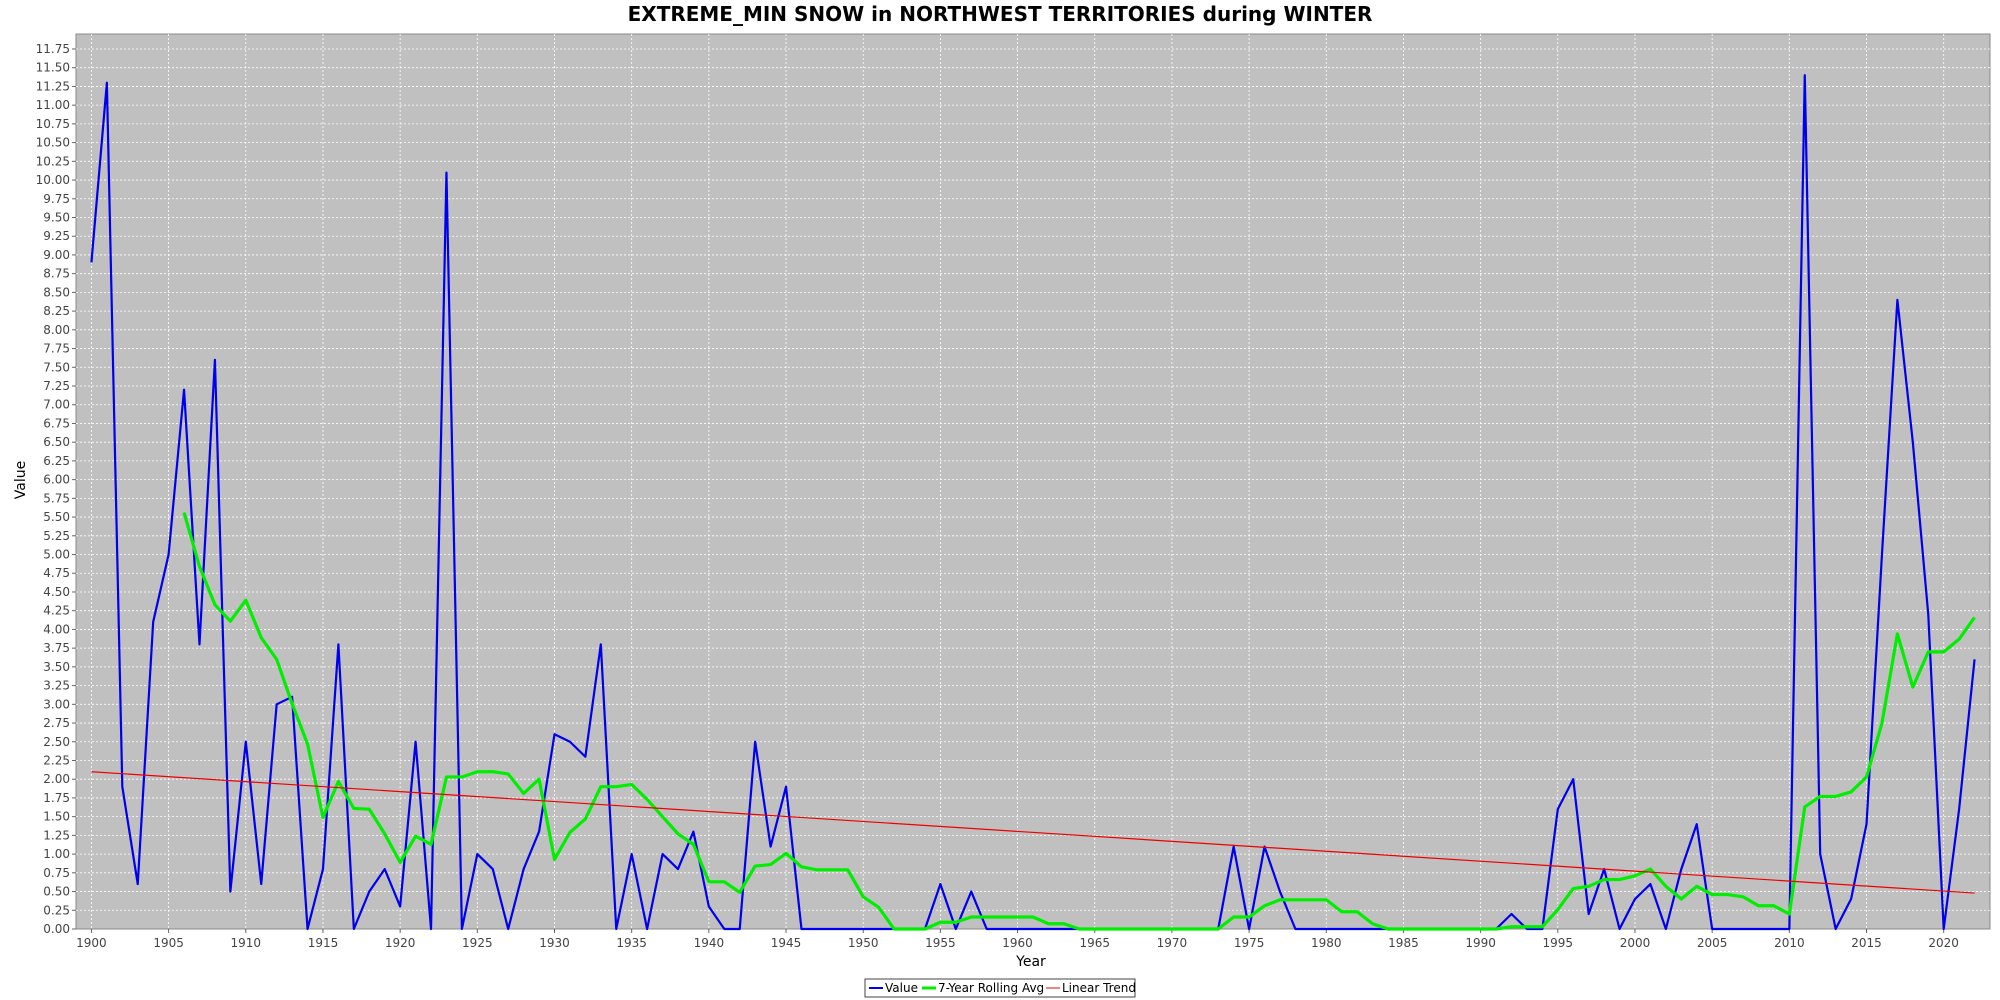 The width and height of the screenshot is (2000, 1000). Describe the element at coordinates (56, 330) in the screenshot. I see `y-tick-label: 8.00` at that location.